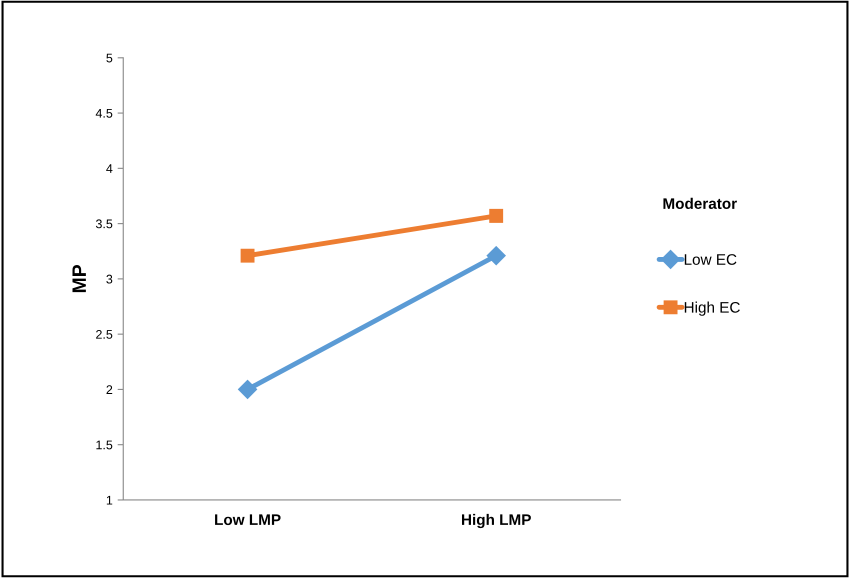 The width and height of the screenshot is (850, 578). I want to click on x-tick-label: Low LMP, so click(248, 520).